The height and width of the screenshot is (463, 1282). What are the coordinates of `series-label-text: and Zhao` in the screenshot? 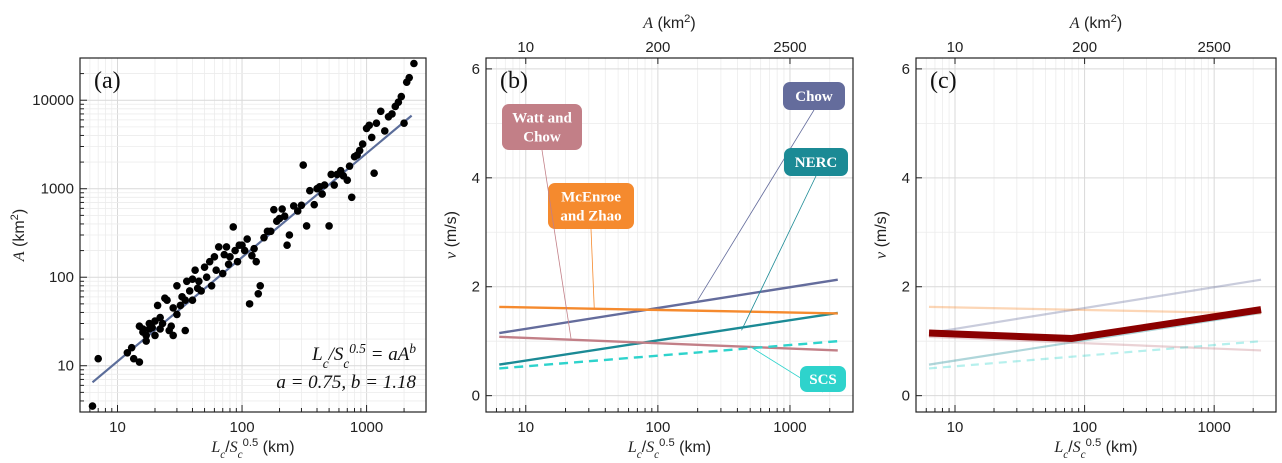 It's located at (590, 217).